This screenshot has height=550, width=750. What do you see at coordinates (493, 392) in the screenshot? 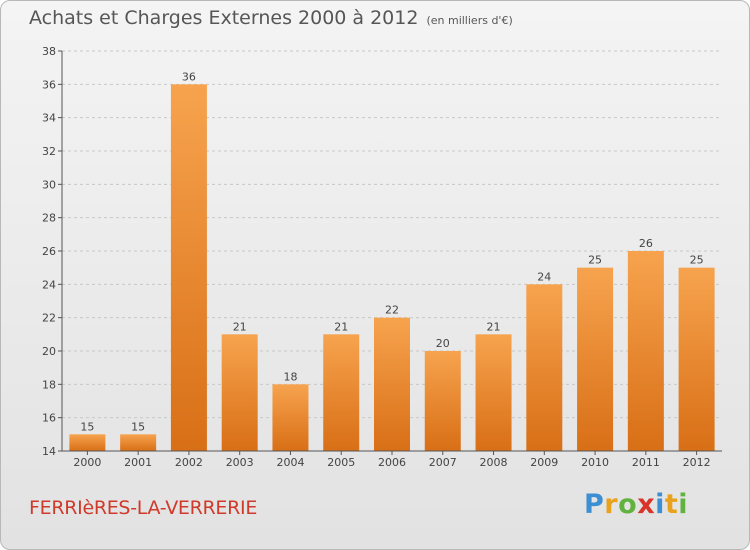
I see `bar-2008` at bounding box center [493, 392].